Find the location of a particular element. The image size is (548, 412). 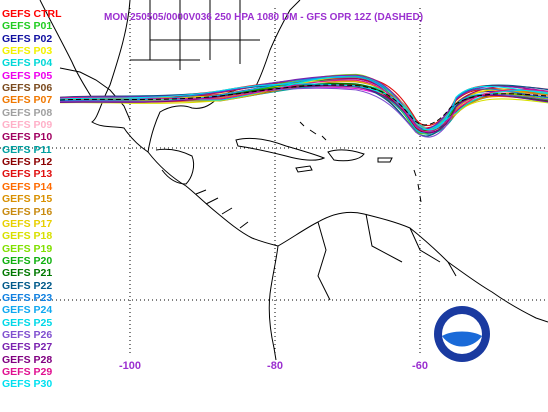

north-america-coast is located at coordinates (196, 76).